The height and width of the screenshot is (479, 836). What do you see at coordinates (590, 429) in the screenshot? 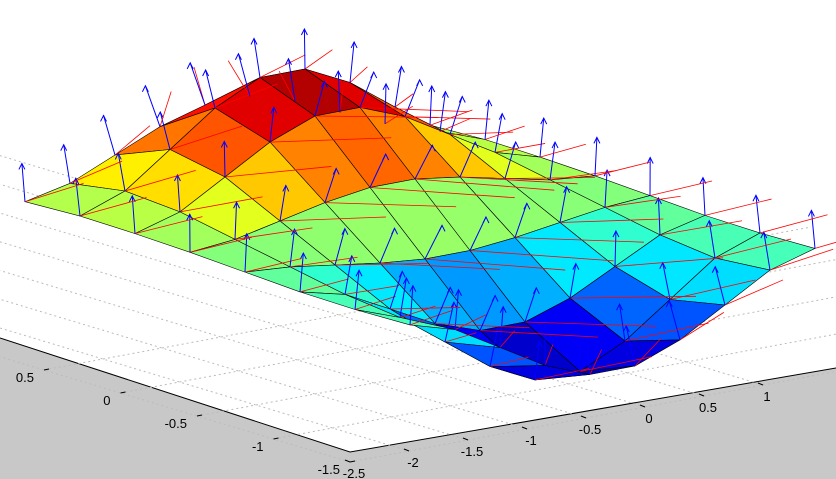
I see `x-tick-label: -0.5` at bounding box center [590, 429].